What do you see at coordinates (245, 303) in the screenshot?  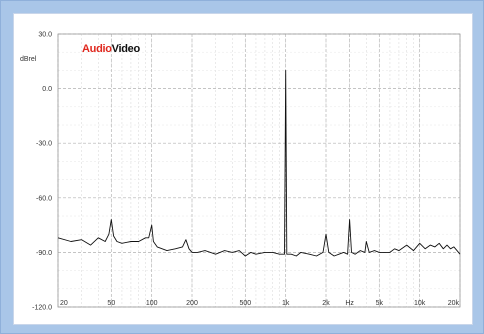 I see `x-tick-label: 500` at bounding box center [245, 303].